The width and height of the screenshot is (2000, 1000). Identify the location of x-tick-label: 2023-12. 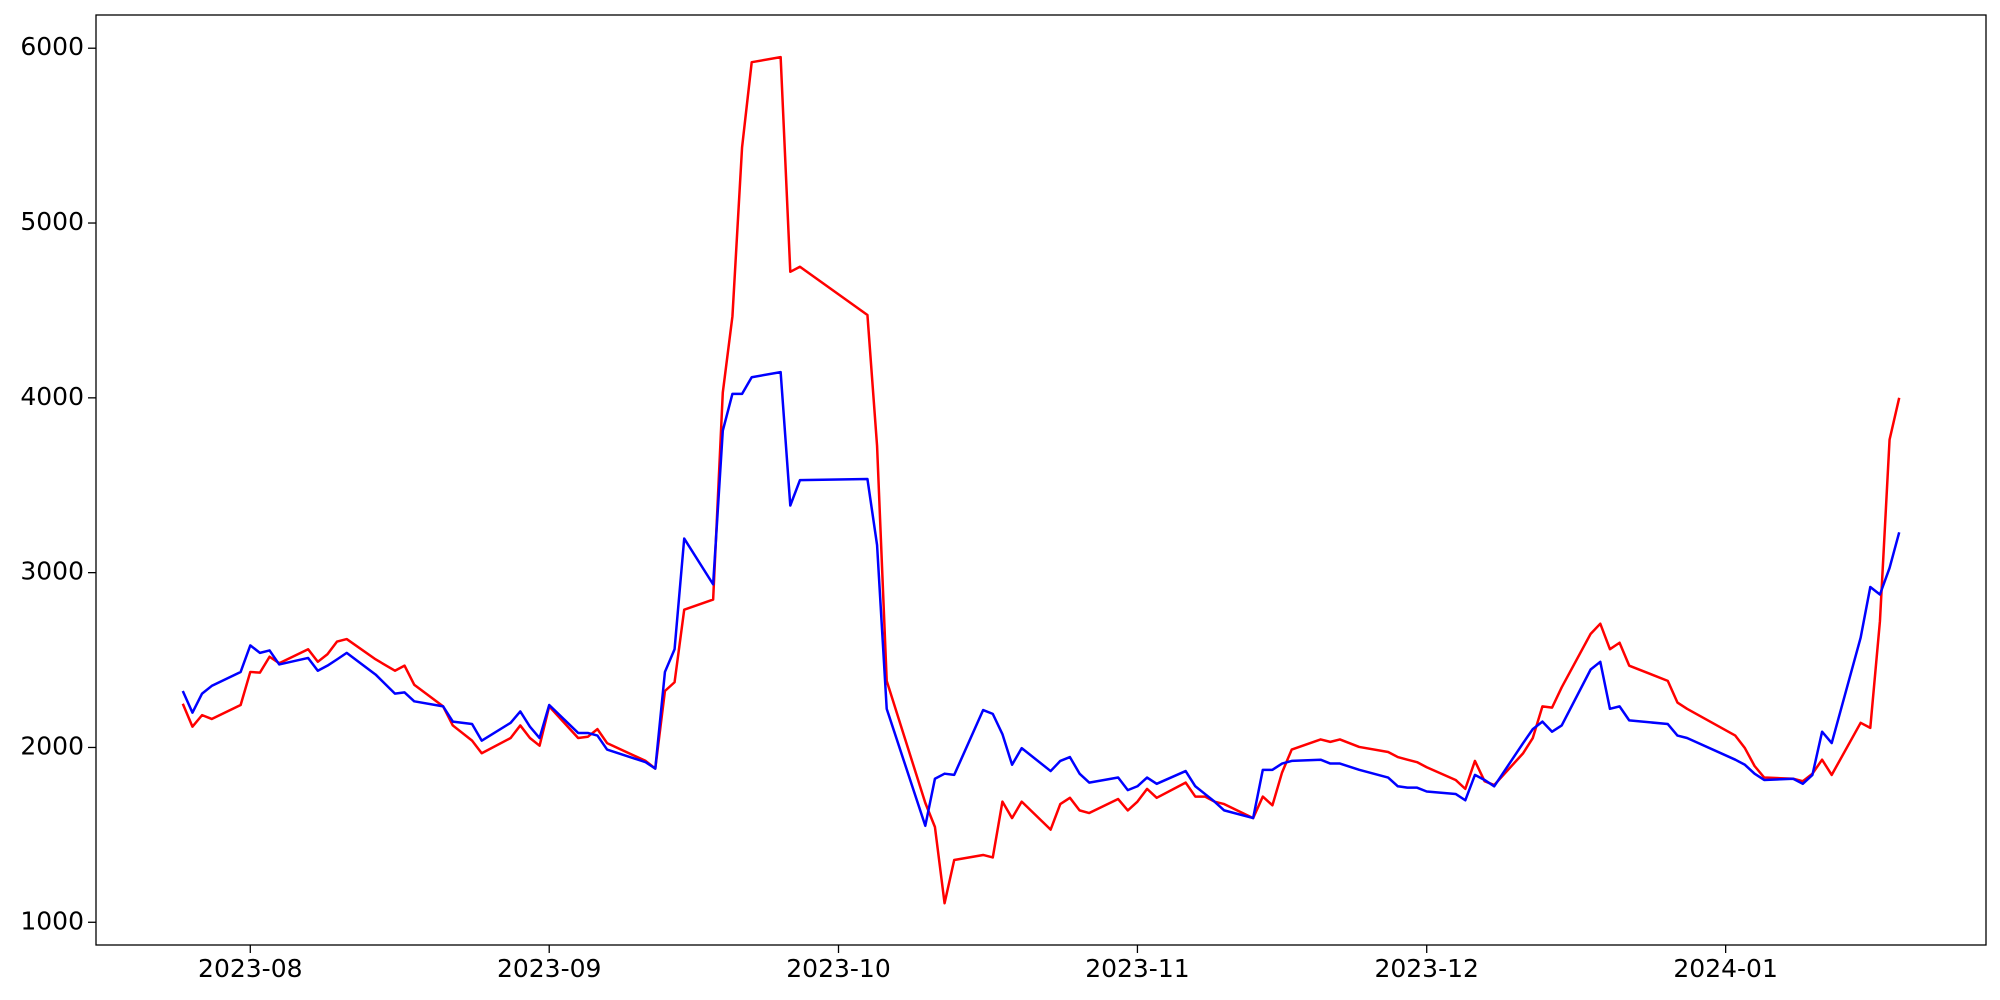
(1426, 968).